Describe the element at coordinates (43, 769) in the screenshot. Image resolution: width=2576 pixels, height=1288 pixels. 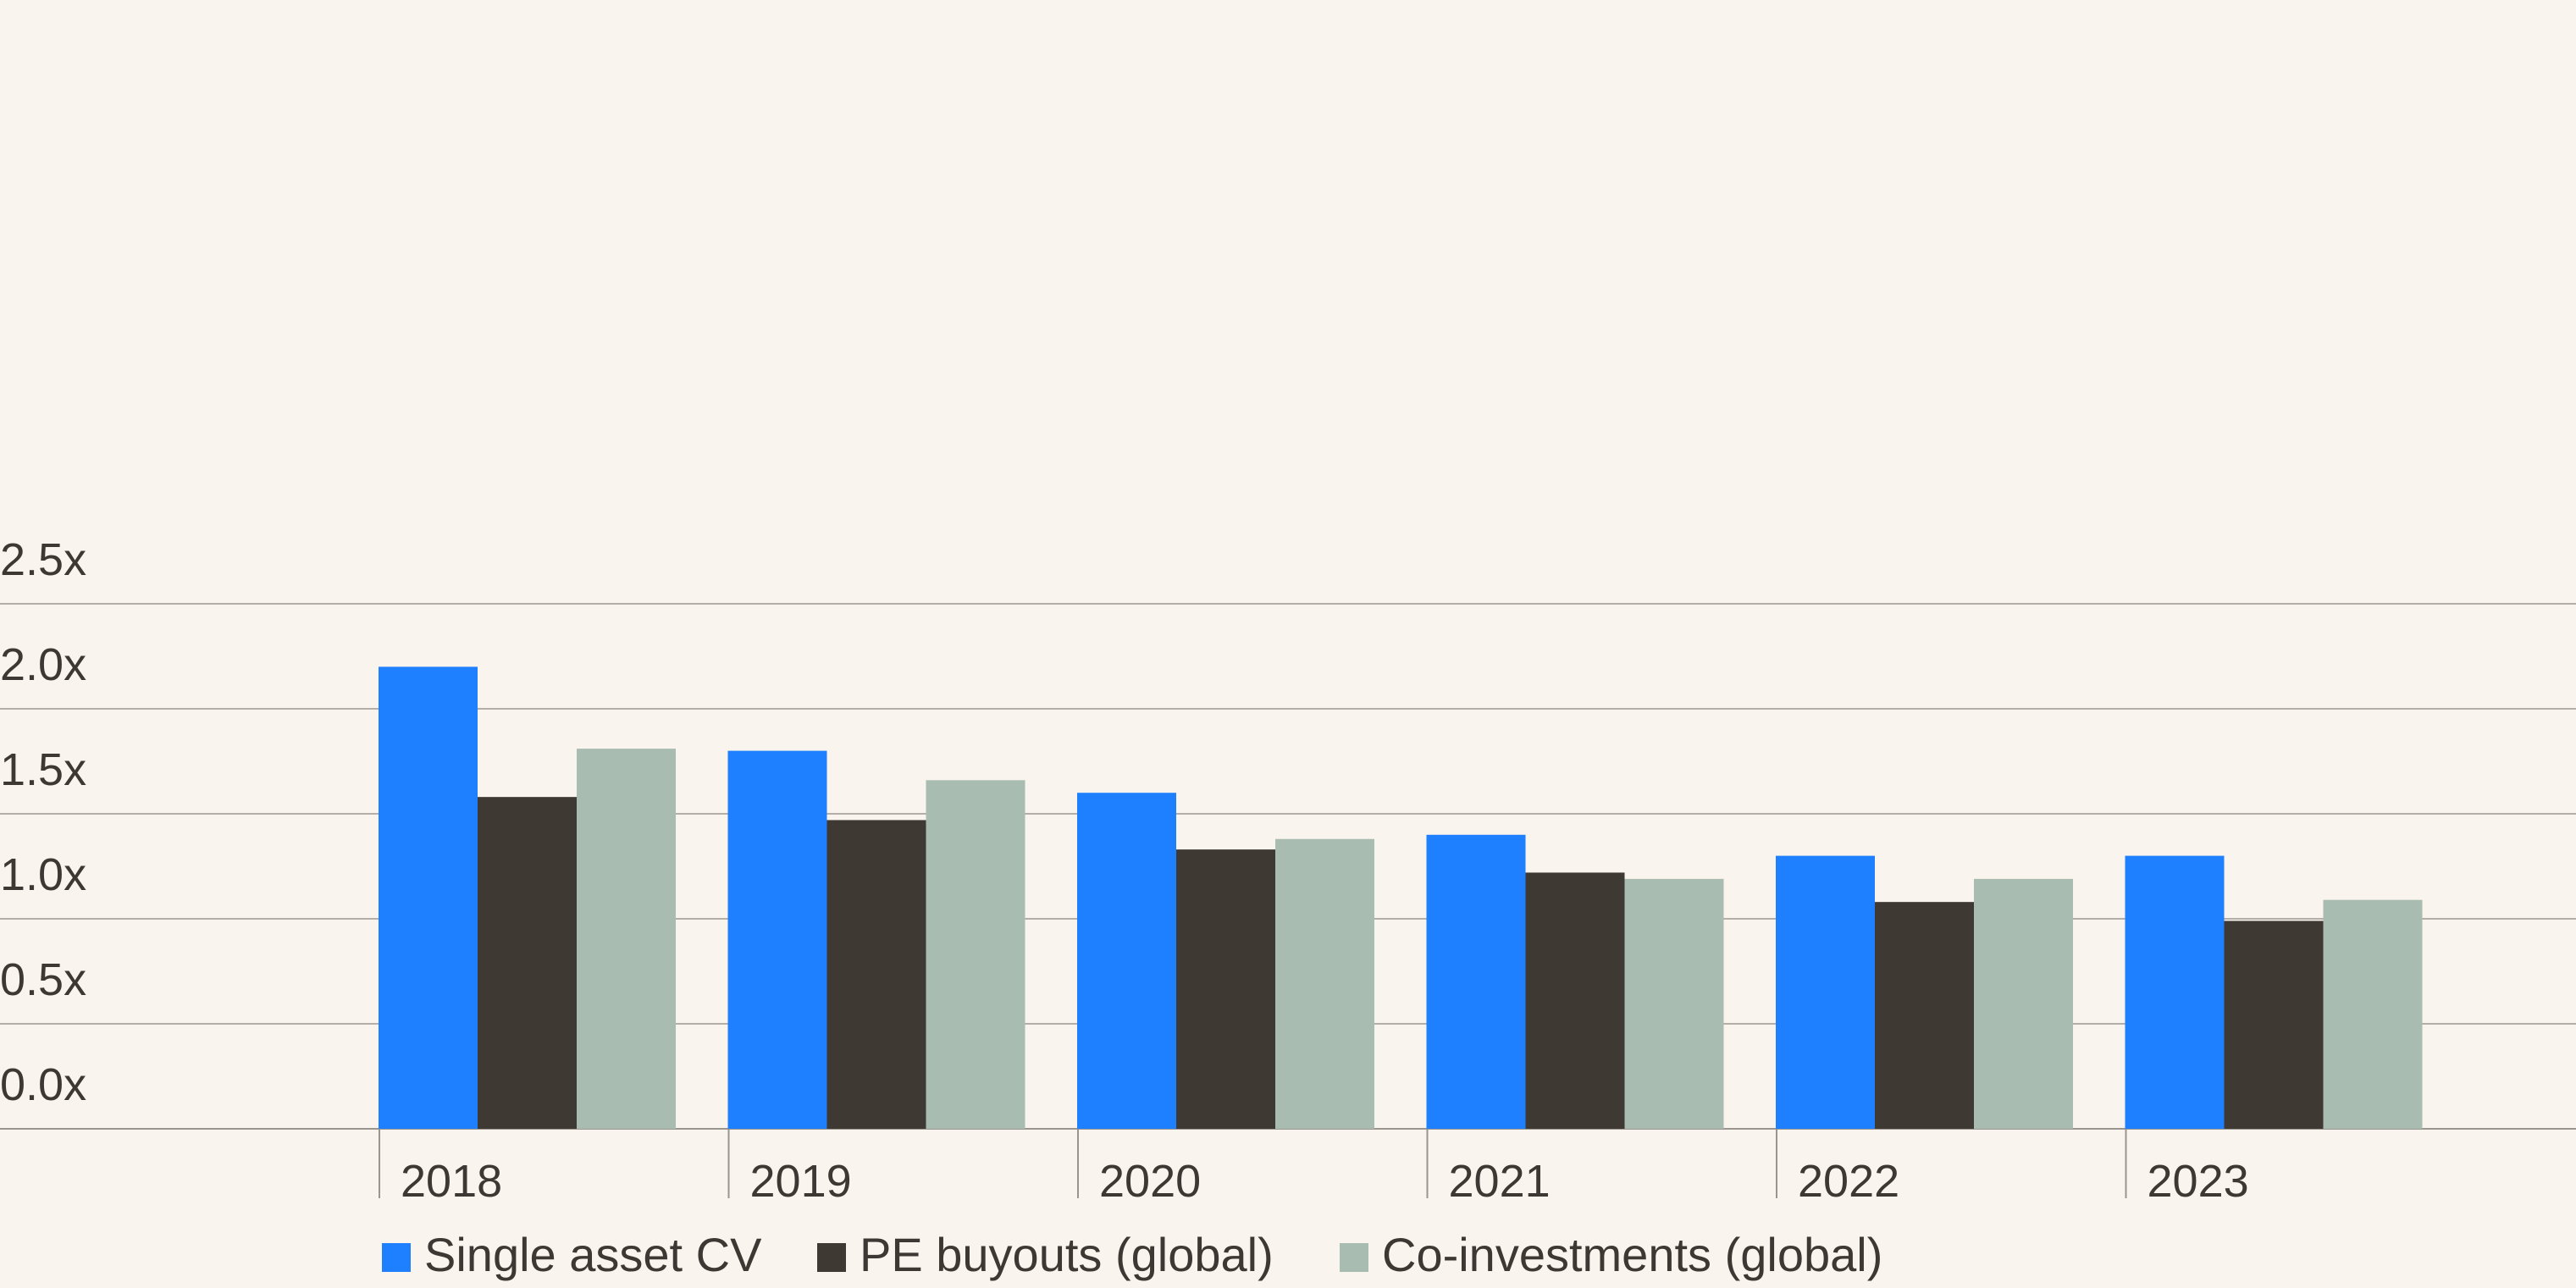
I see `y-tick-label: 1.5x` at that location.